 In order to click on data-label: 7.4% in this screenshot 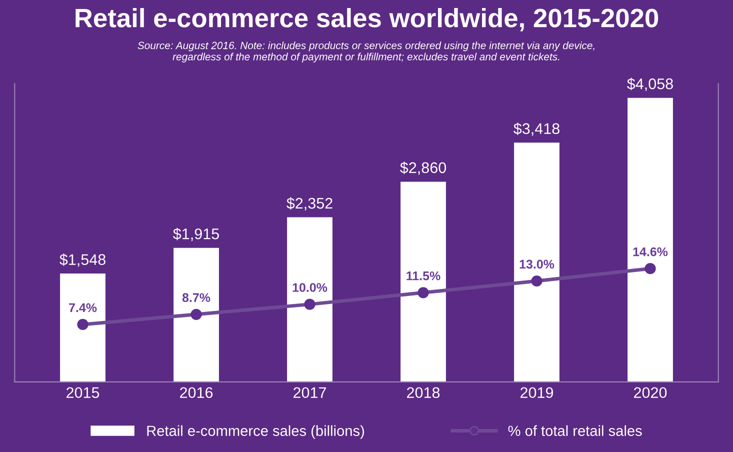, I will do `click(83, 307)`.